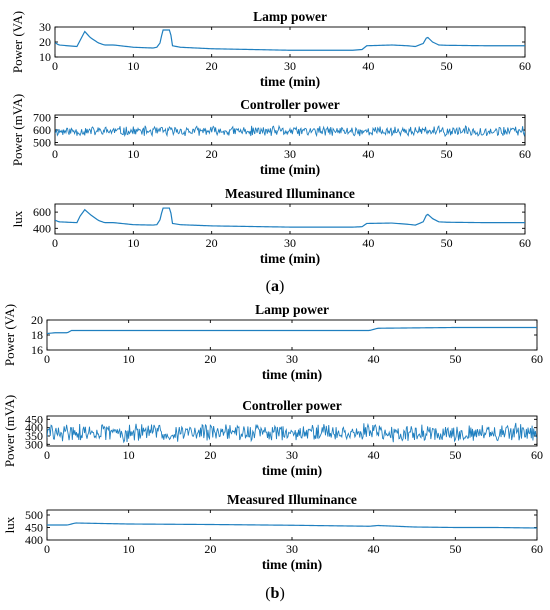  Describe the element at coordinates (275, 286) in the screenshot. I see `panel-label-a: (a)` at that location.